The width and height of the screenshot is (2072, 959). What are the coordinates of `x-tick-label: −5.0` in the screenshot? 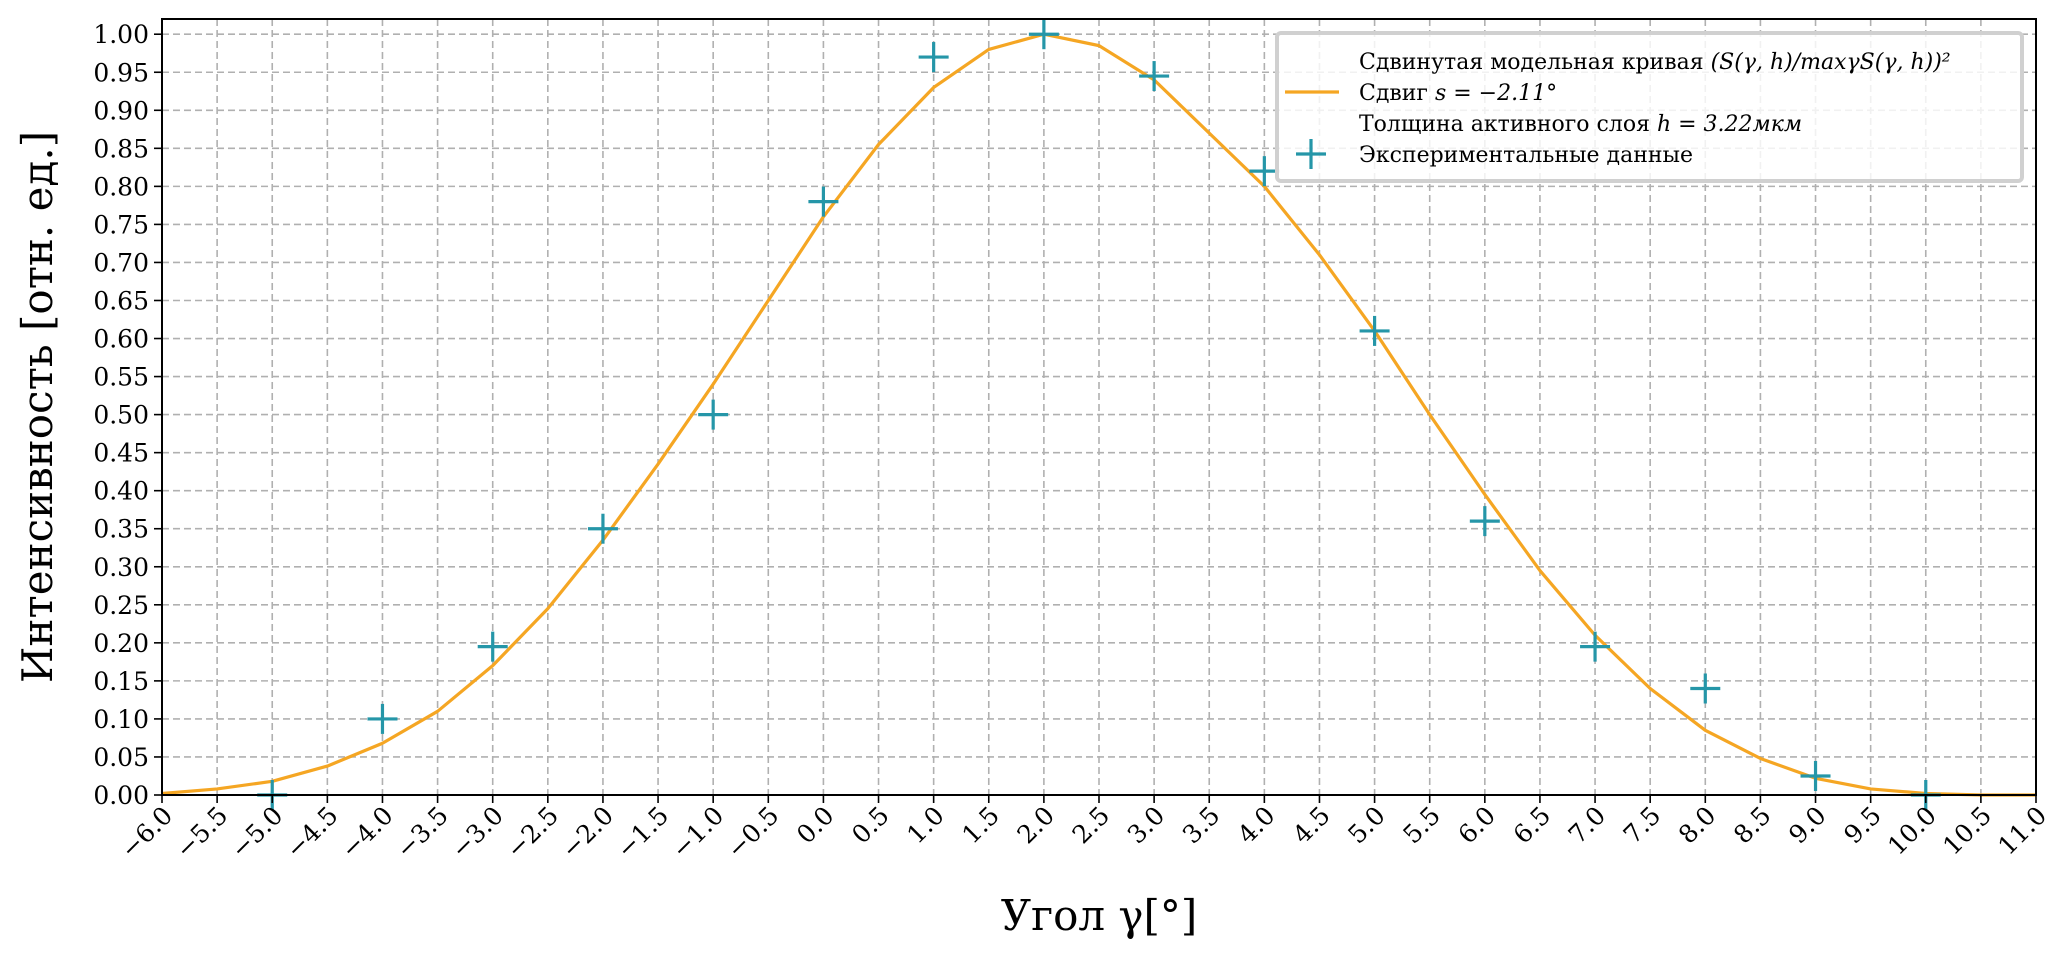 It's located at (256, 832).